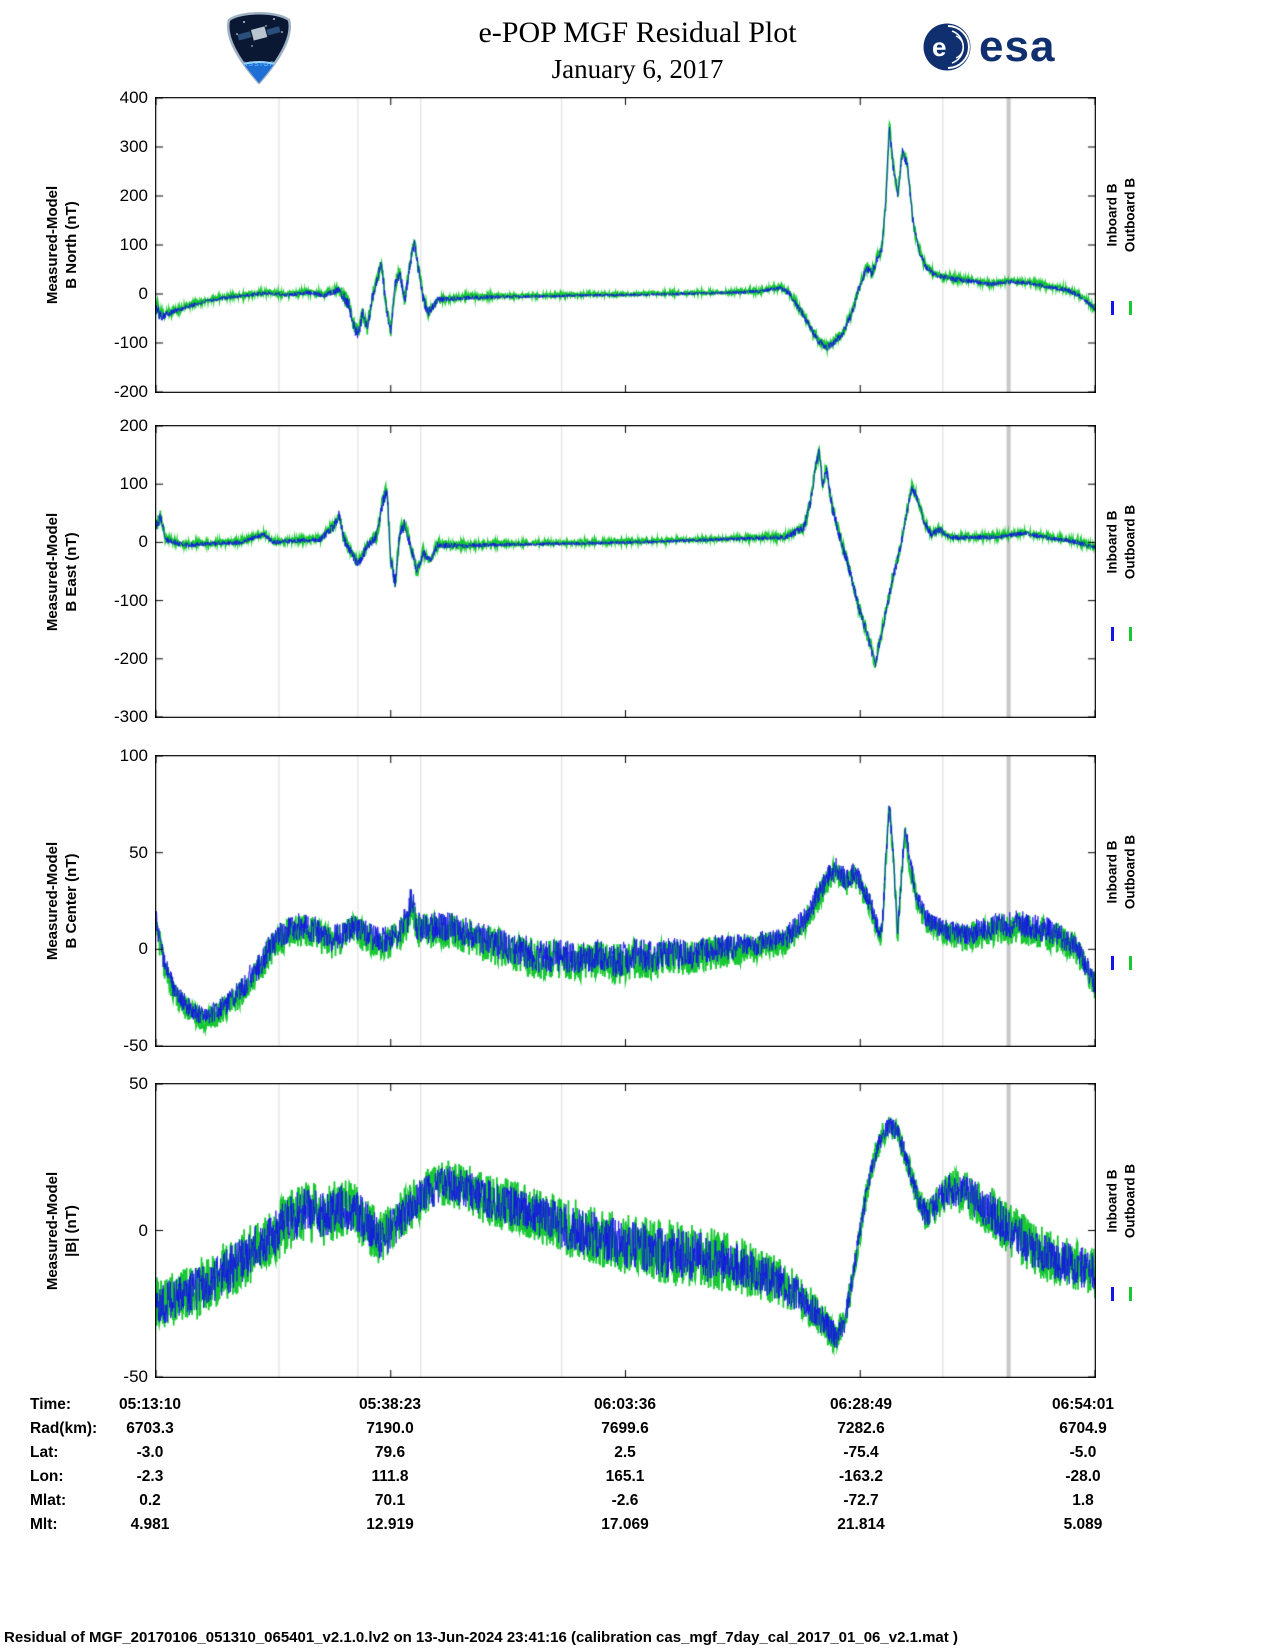 Image resolution: width=1275 pixels, height=1650 pixels. Describe the element at coordinates (150, 1428) in the screenshot. I see `table-cell: 6703.3` at that location.